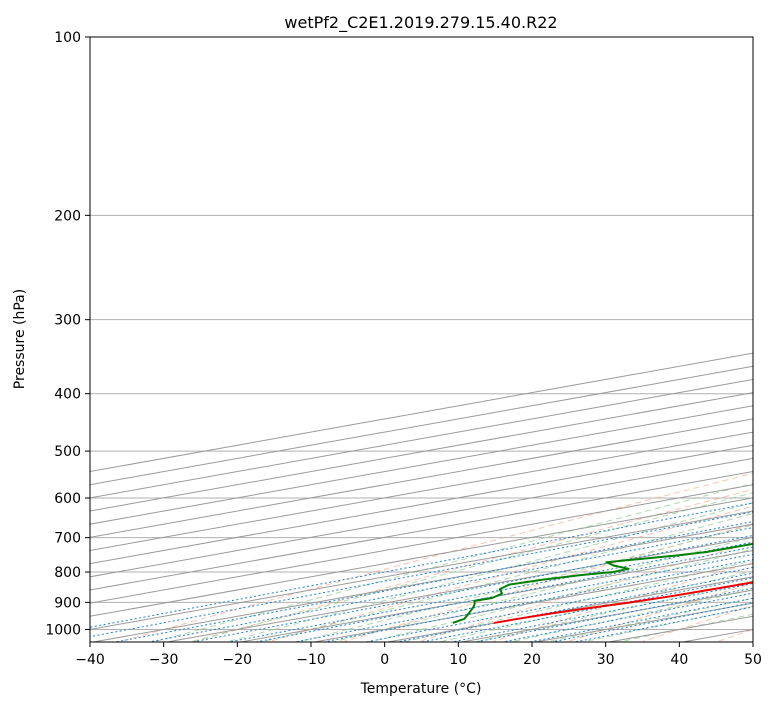  What do you see at coordinates (421, 689) in the screenshot?
I see `x-axis-label: Temperature (°C)` at bounding box center [421, 689].